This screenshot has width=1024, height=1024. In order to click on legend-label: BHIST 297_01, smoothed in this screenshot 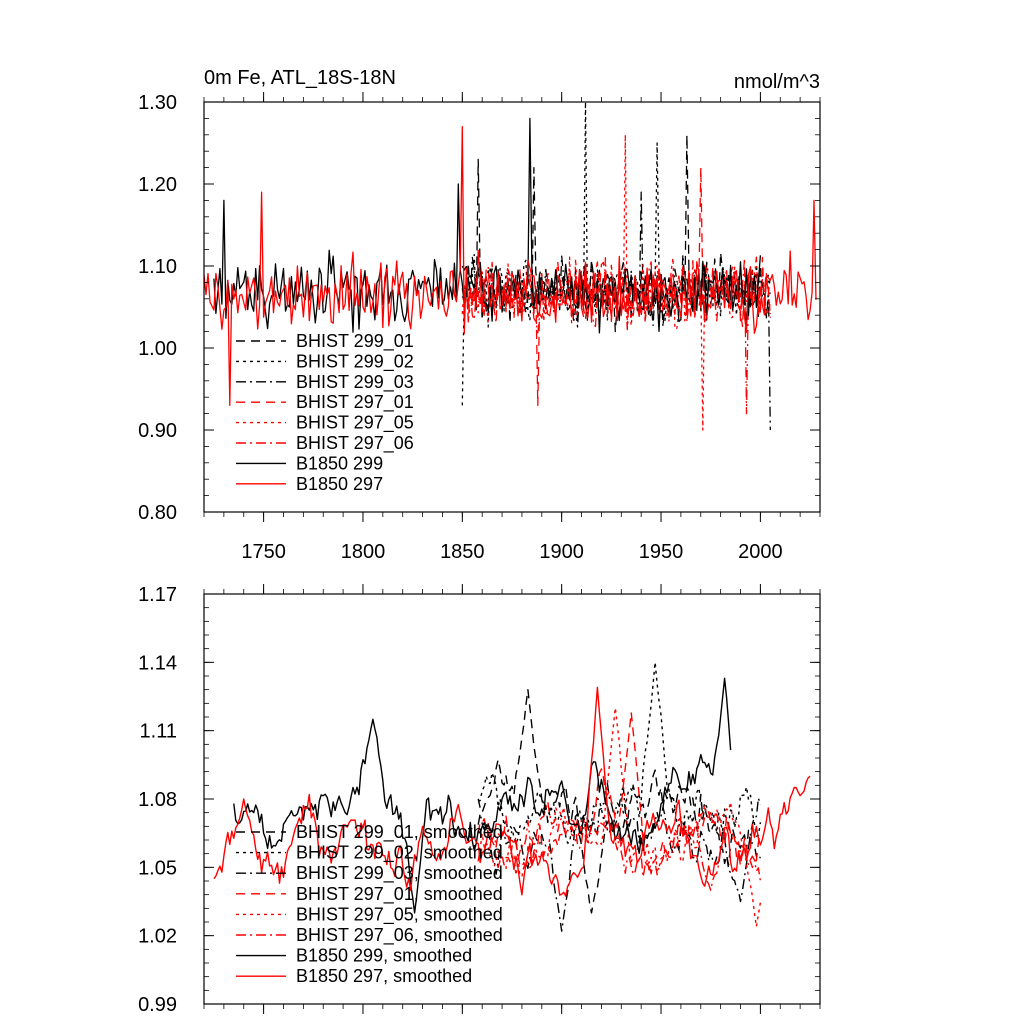, I will do `click(399, 894)`.